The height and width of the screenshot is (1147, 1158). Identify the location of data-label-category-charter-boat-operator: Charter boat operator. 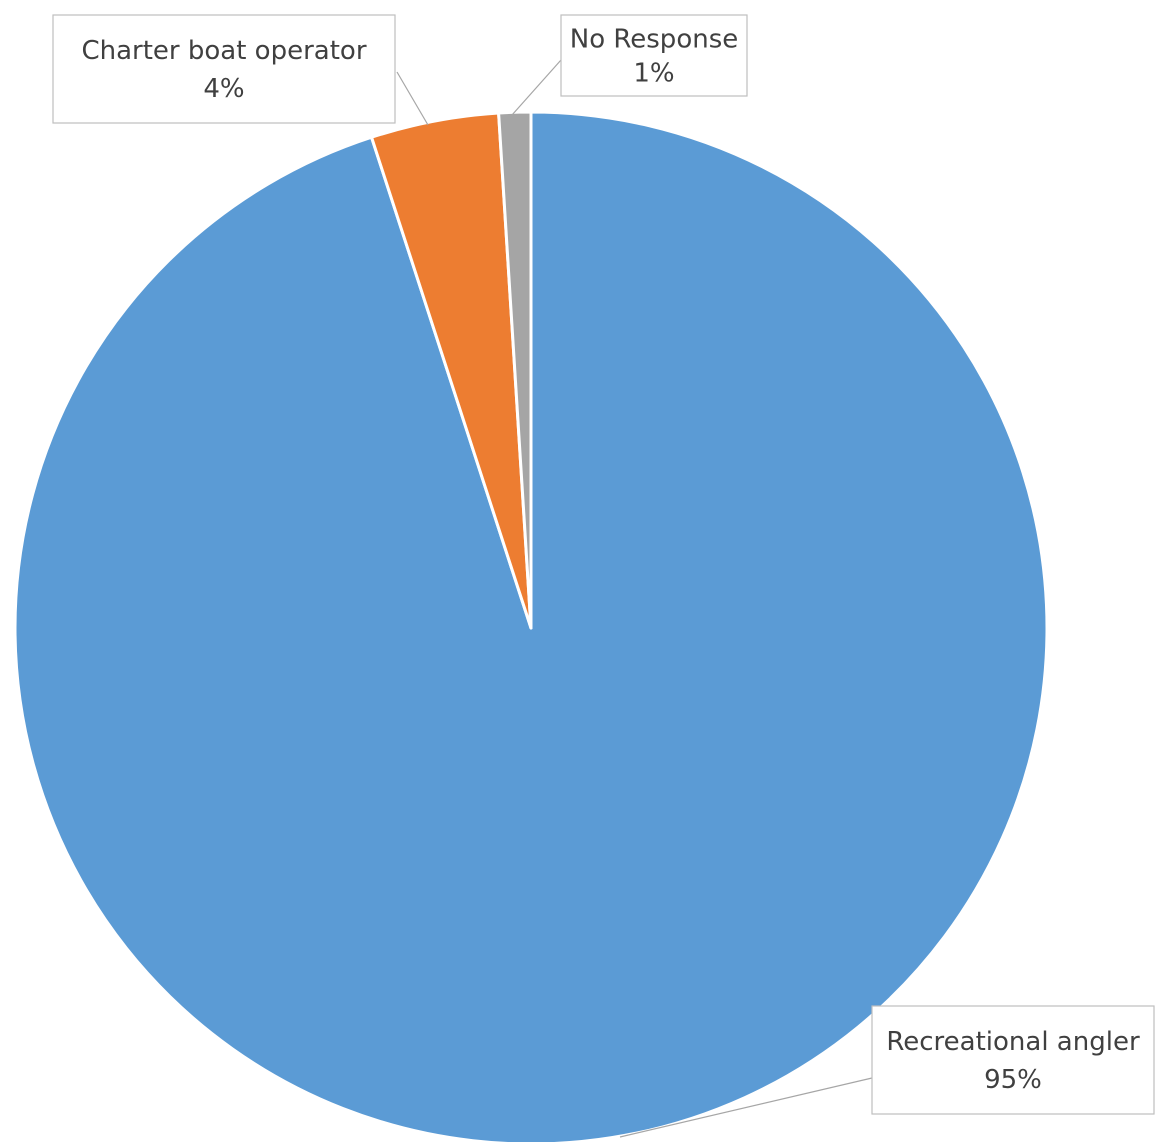
(223, 51).